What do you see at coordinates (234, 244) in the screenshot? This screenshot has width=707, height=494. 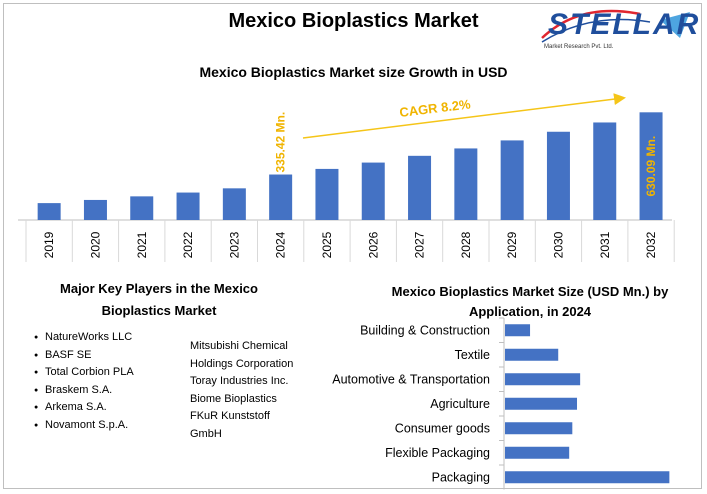 I see `x-tick-label: 2023` at bounding box center [234, 244].